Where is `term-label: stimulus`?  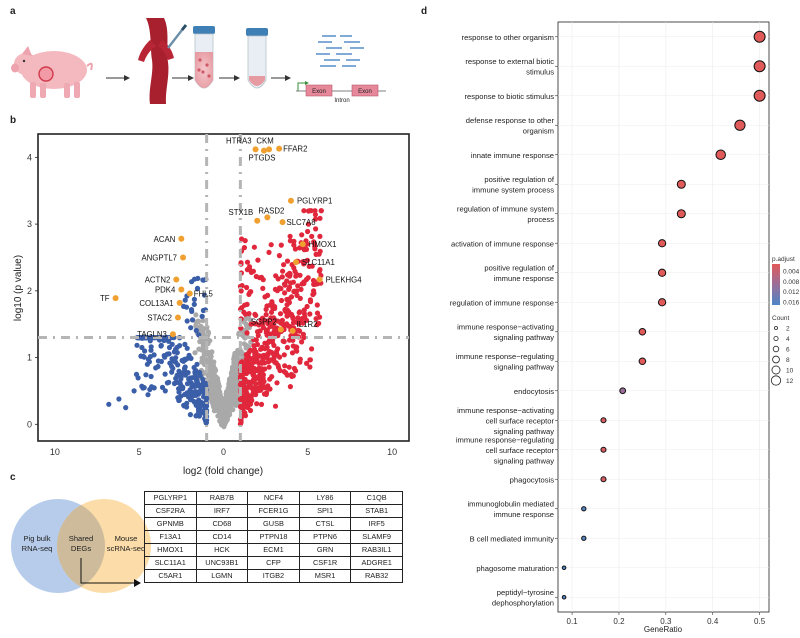 term-label: stimulus is located at coordinates (540, 72).